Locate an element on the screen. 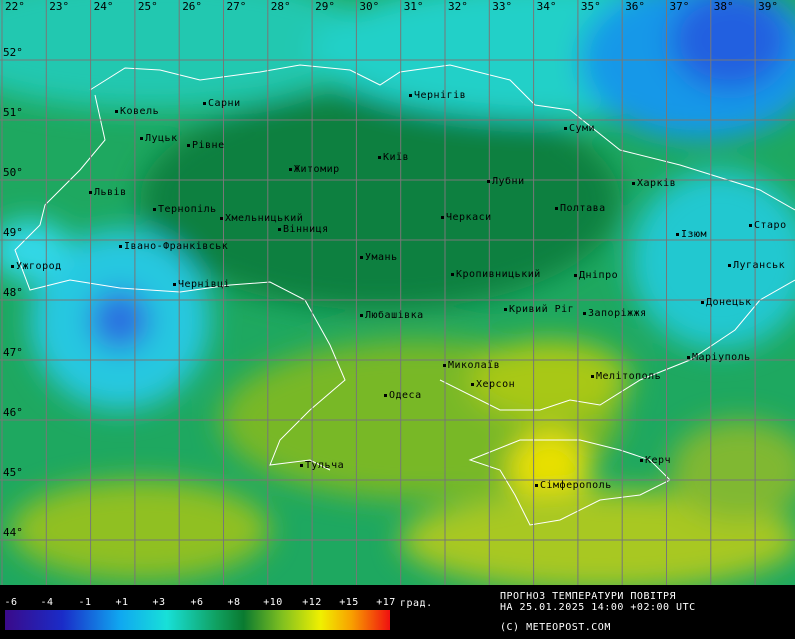  lat-label: 49° is located at coordinates (13, 232).